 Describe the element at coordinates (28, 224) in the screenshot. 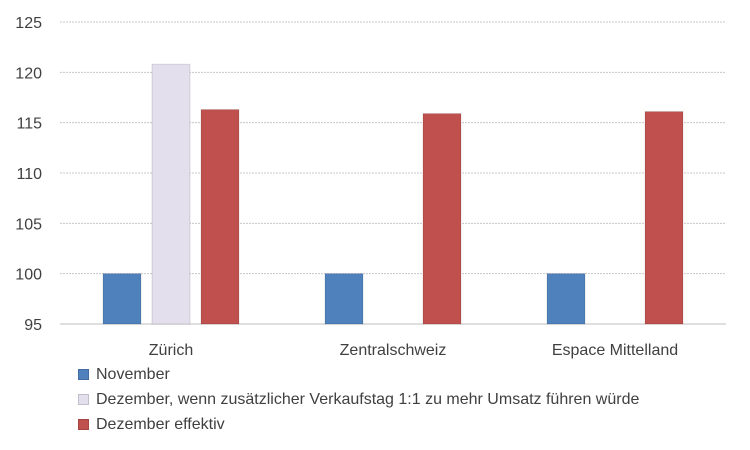

I see `y-tick-label: 105` at that location.